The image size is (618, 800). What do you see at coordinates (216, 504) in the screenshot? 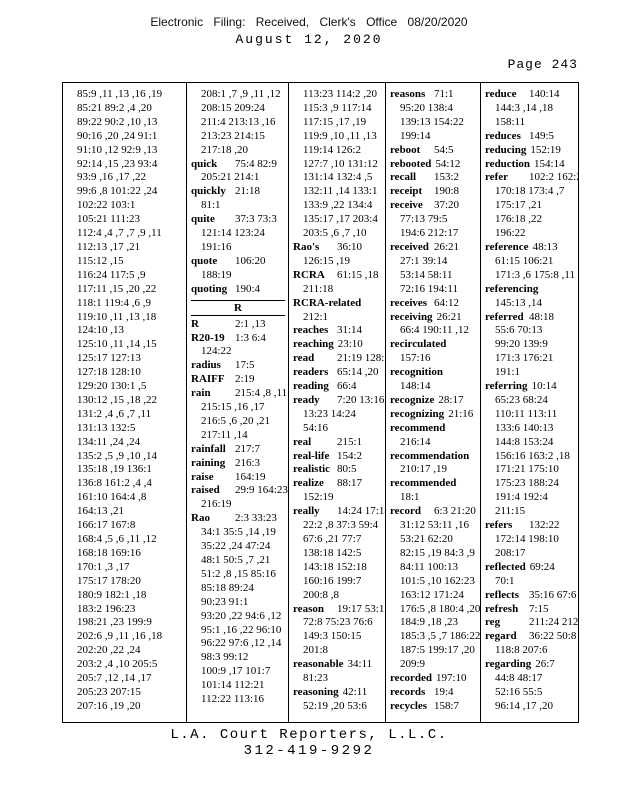
I see `index-locators: 216:19` at bounding box center [216, 504].